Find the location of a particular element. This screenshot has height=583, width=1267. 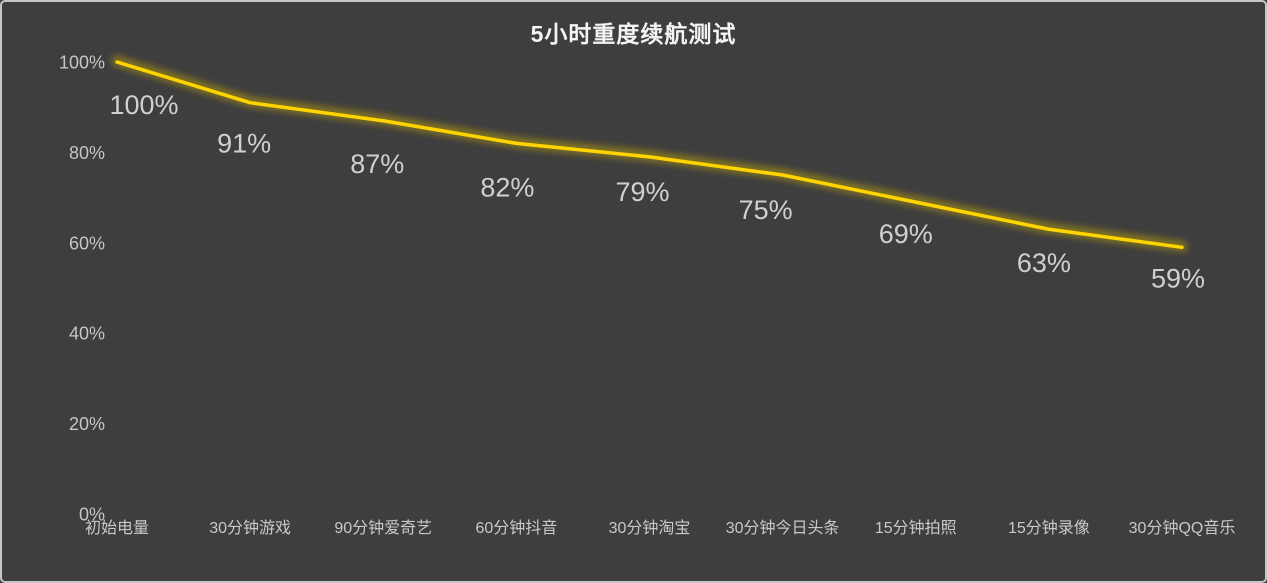

y-axis-tick-label: 60% is located at coordinates (87, 243).